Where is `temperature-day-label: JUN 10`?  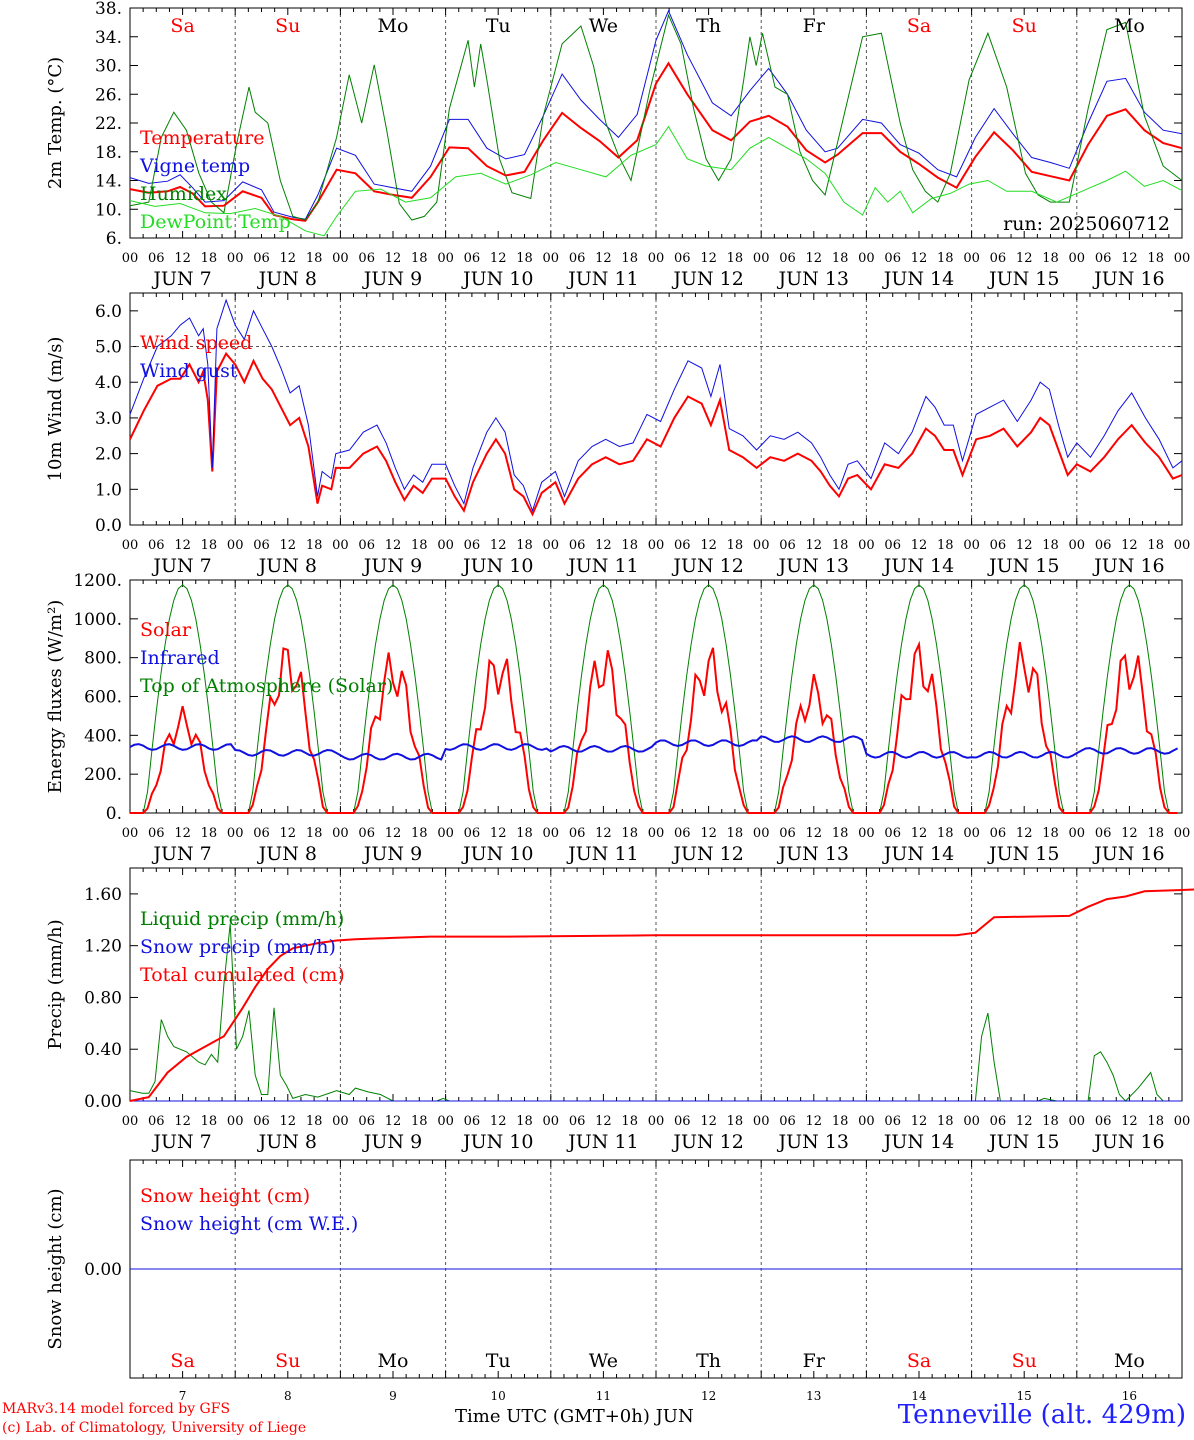
temperature-day-label: JUN 10 is located at coordinates (497, 279).